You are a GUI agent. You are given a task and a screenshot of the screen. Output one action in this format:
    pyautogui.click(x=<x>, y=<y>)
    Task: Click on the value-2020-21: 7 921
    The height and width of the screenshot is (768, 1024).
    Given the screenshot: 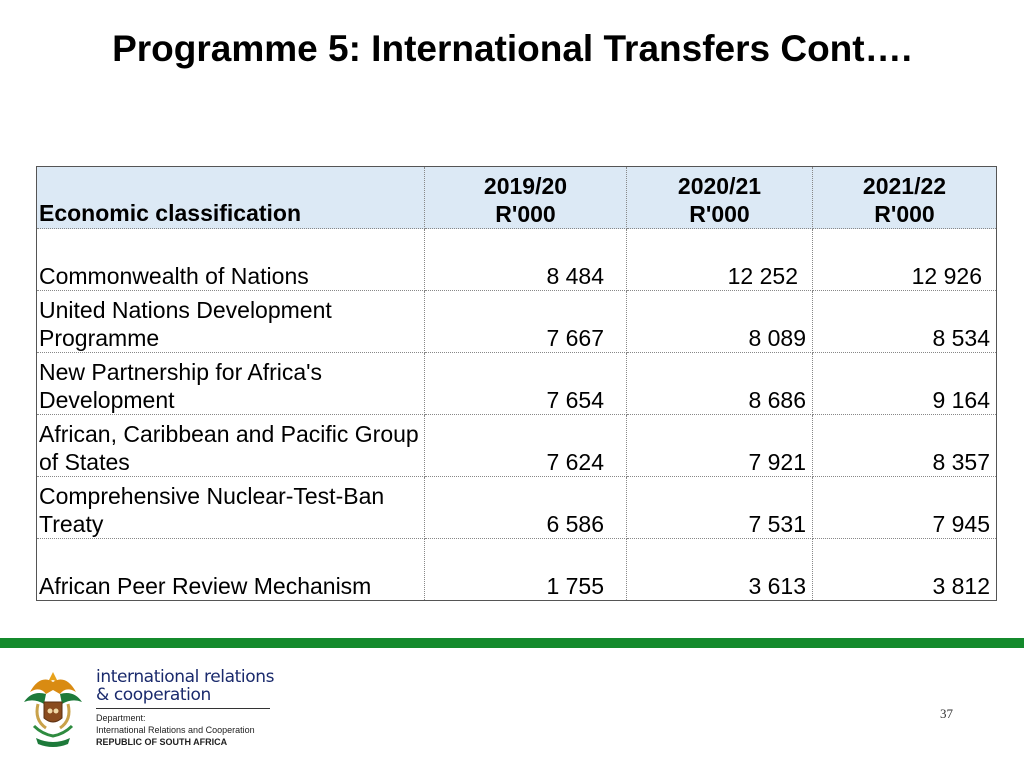 What is the action you would take?
    pyautogui.click(x=719, y=445)
    